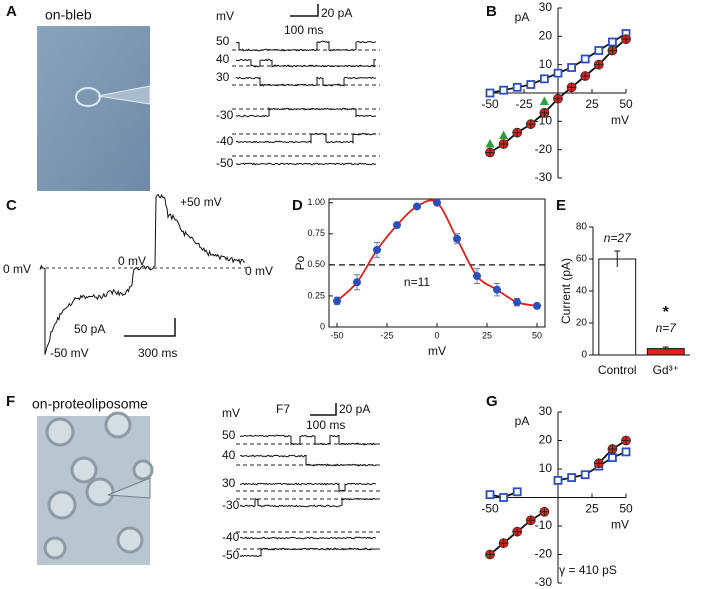  What do you see at coordinates (231, 505) in the screenshot?
I see `row-label: -30` at bounding box center [231, 505].